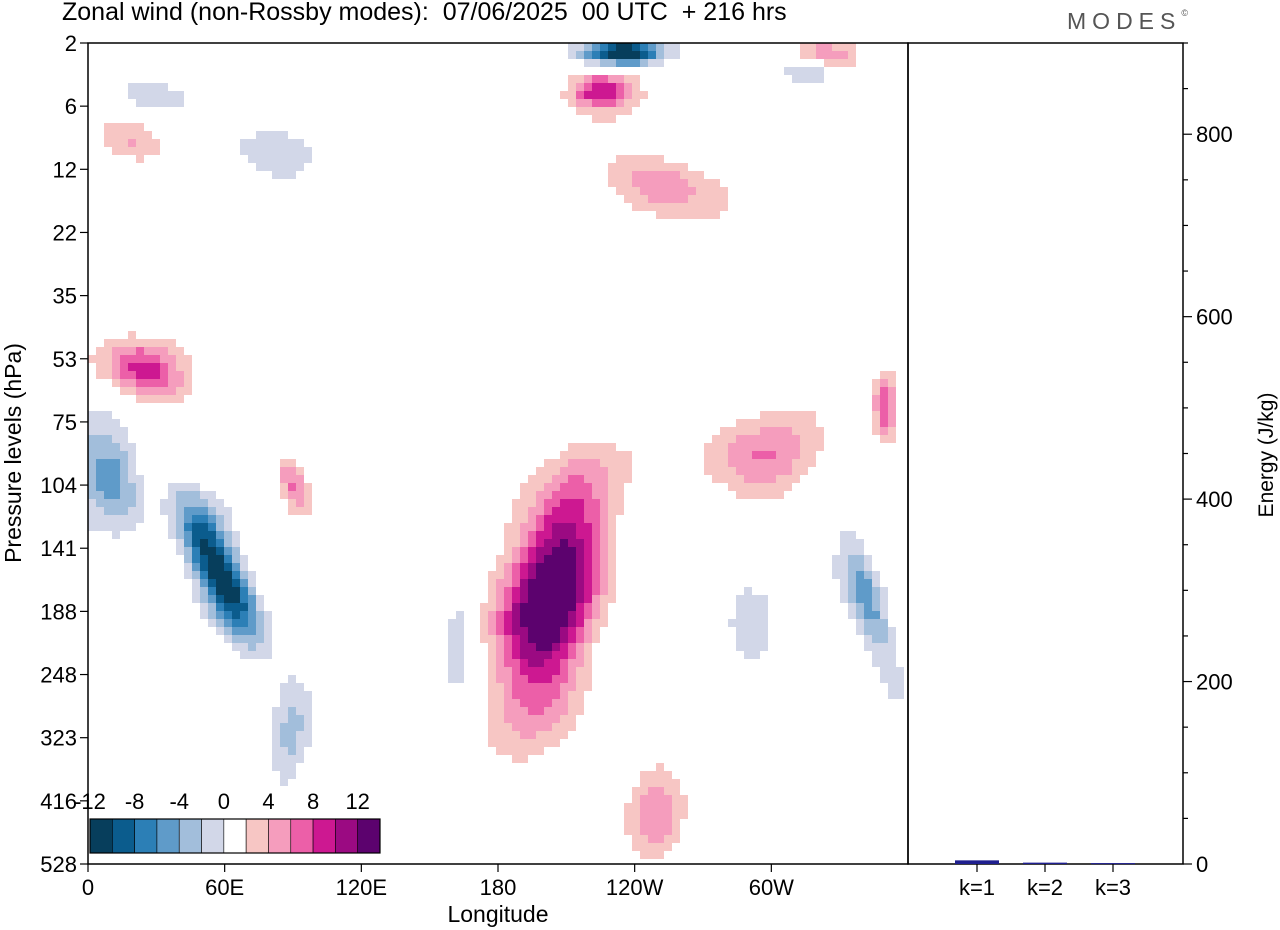 The height and width of the screenshot is (930, 1280). I want to click on colorbar-border, so click(235, 836).